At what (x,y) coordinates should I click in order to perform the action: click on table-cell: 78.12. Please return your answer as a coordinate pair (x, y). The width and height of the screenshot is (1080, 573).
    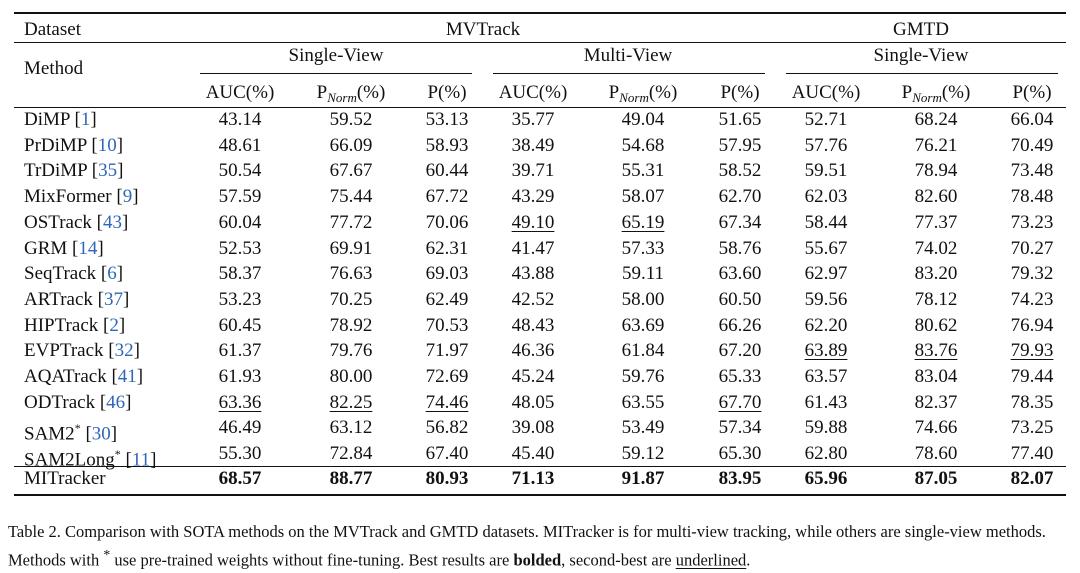
    Looking at the image, I should click on (936, 299).